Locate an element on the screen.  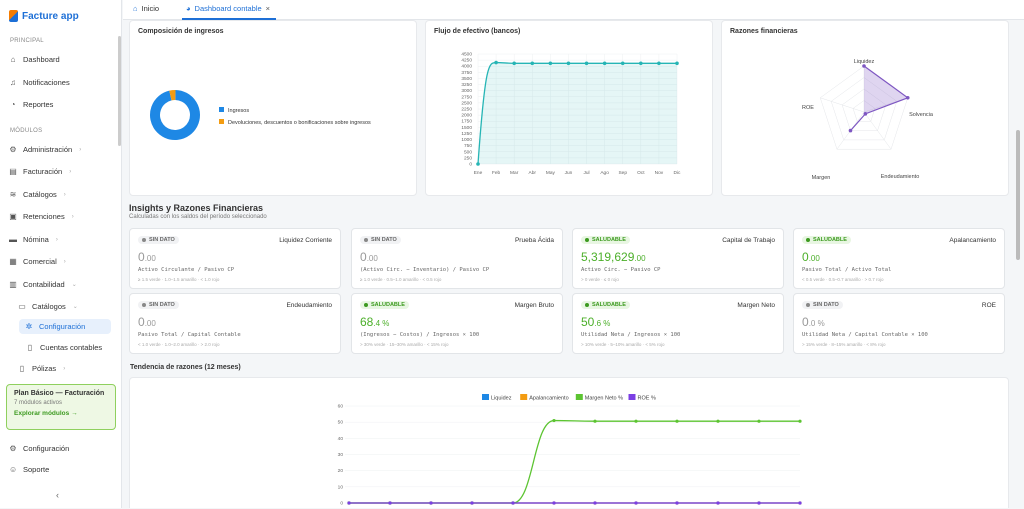
sidebar-item-configuracion: ⚙ Configuración is located at coordinates (39, 448).